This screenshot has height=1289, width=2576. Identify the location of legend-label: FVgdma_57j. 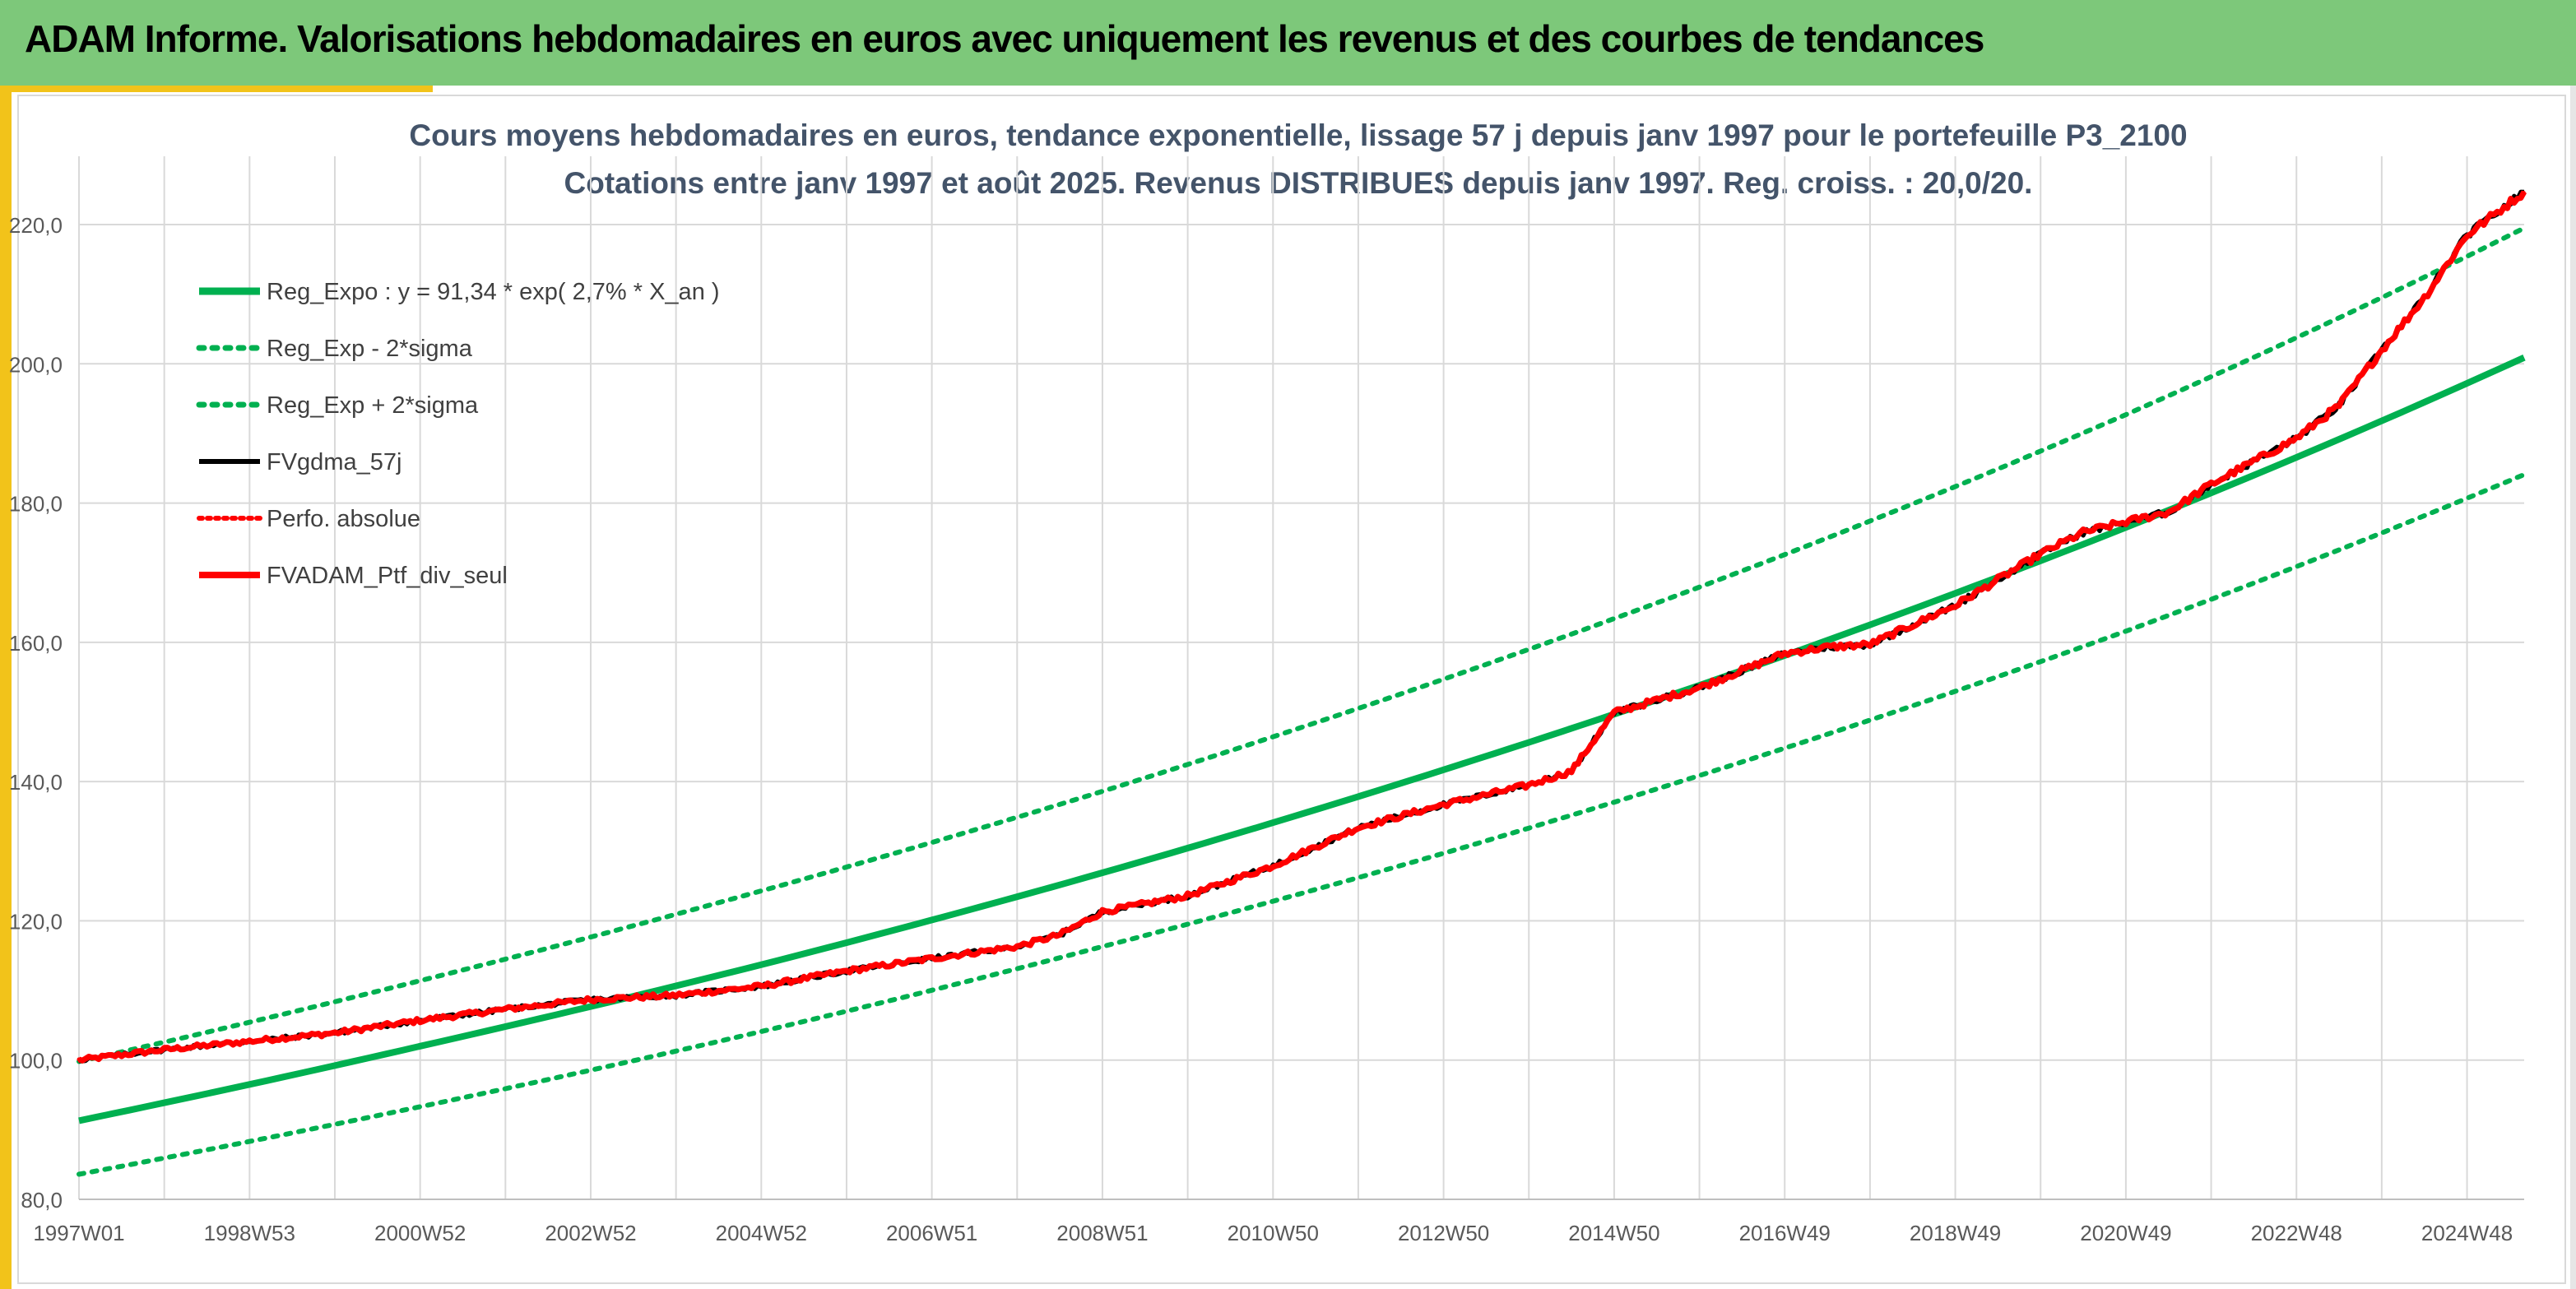
(334, 462).